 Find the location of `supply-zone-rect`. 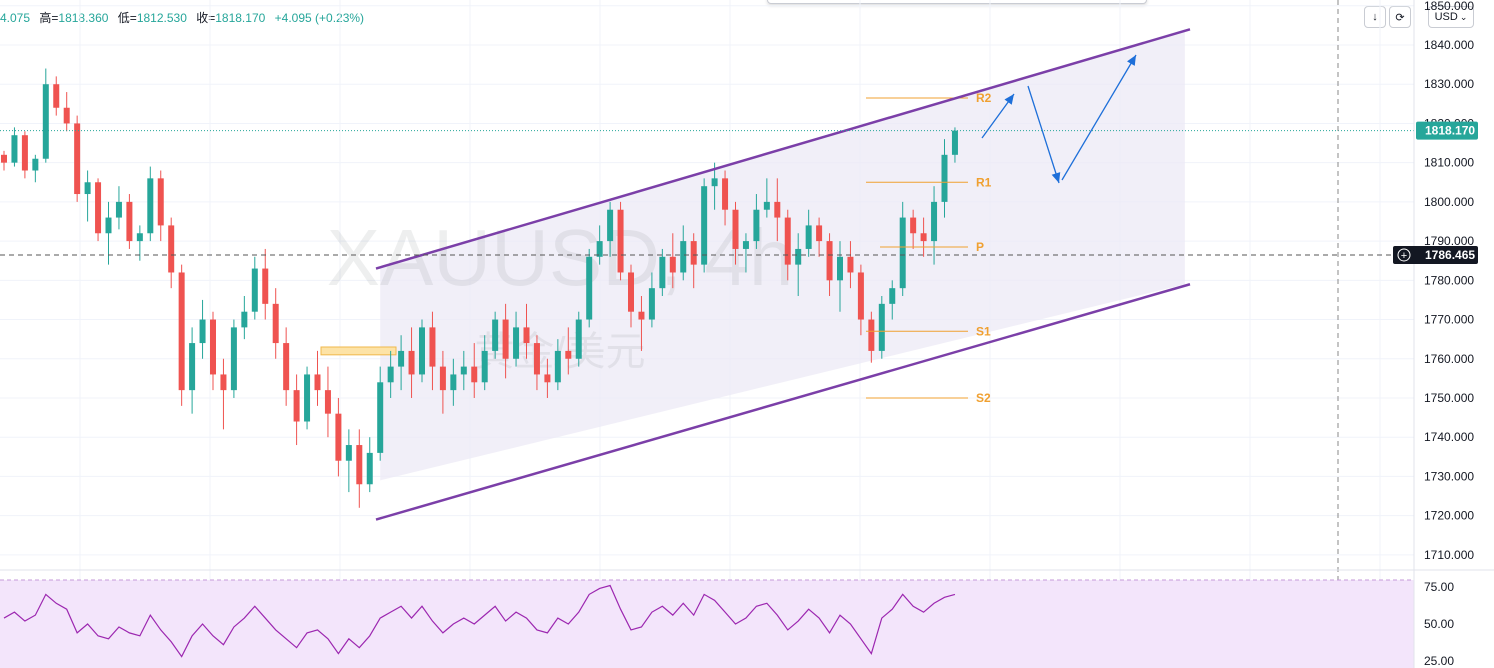

supply-zone-rect is located at coordinates (358, 351).